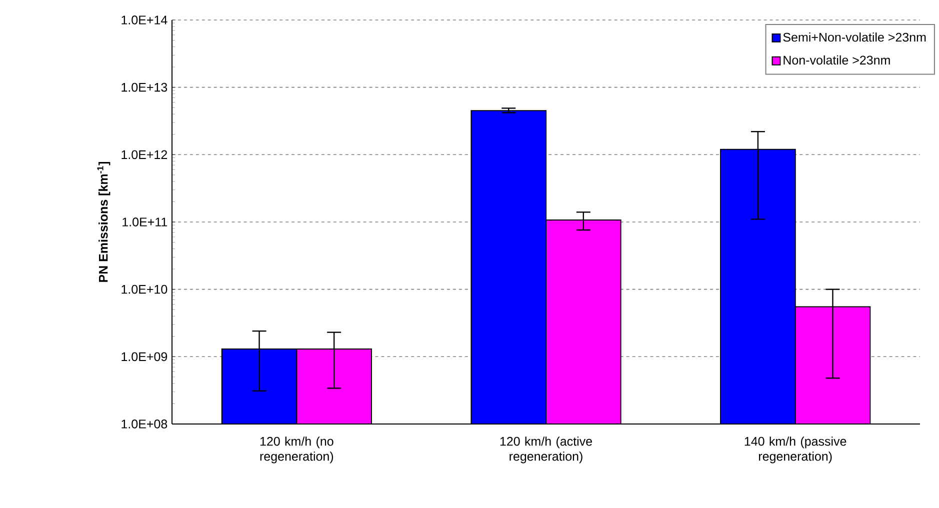 This screenshot has height=508, width=939. I want to click on x-tick-label: 140 km/h (passive regeneration), so click(795, 450).